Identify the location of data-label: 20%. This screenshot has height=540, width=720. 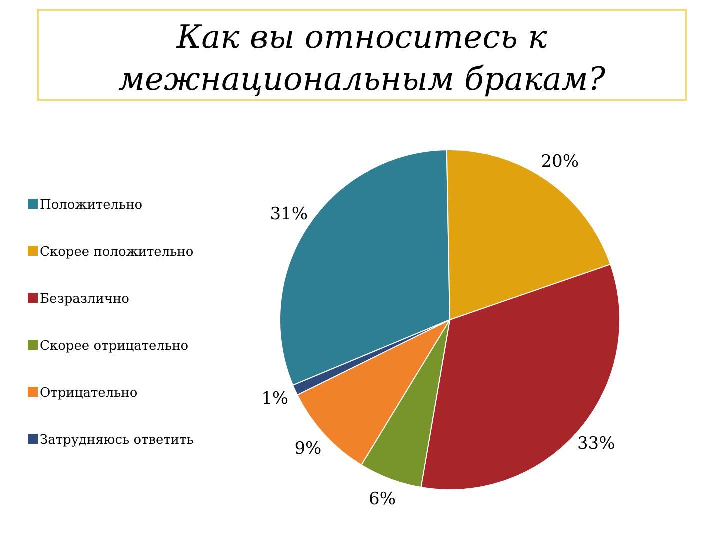
(560, 162).